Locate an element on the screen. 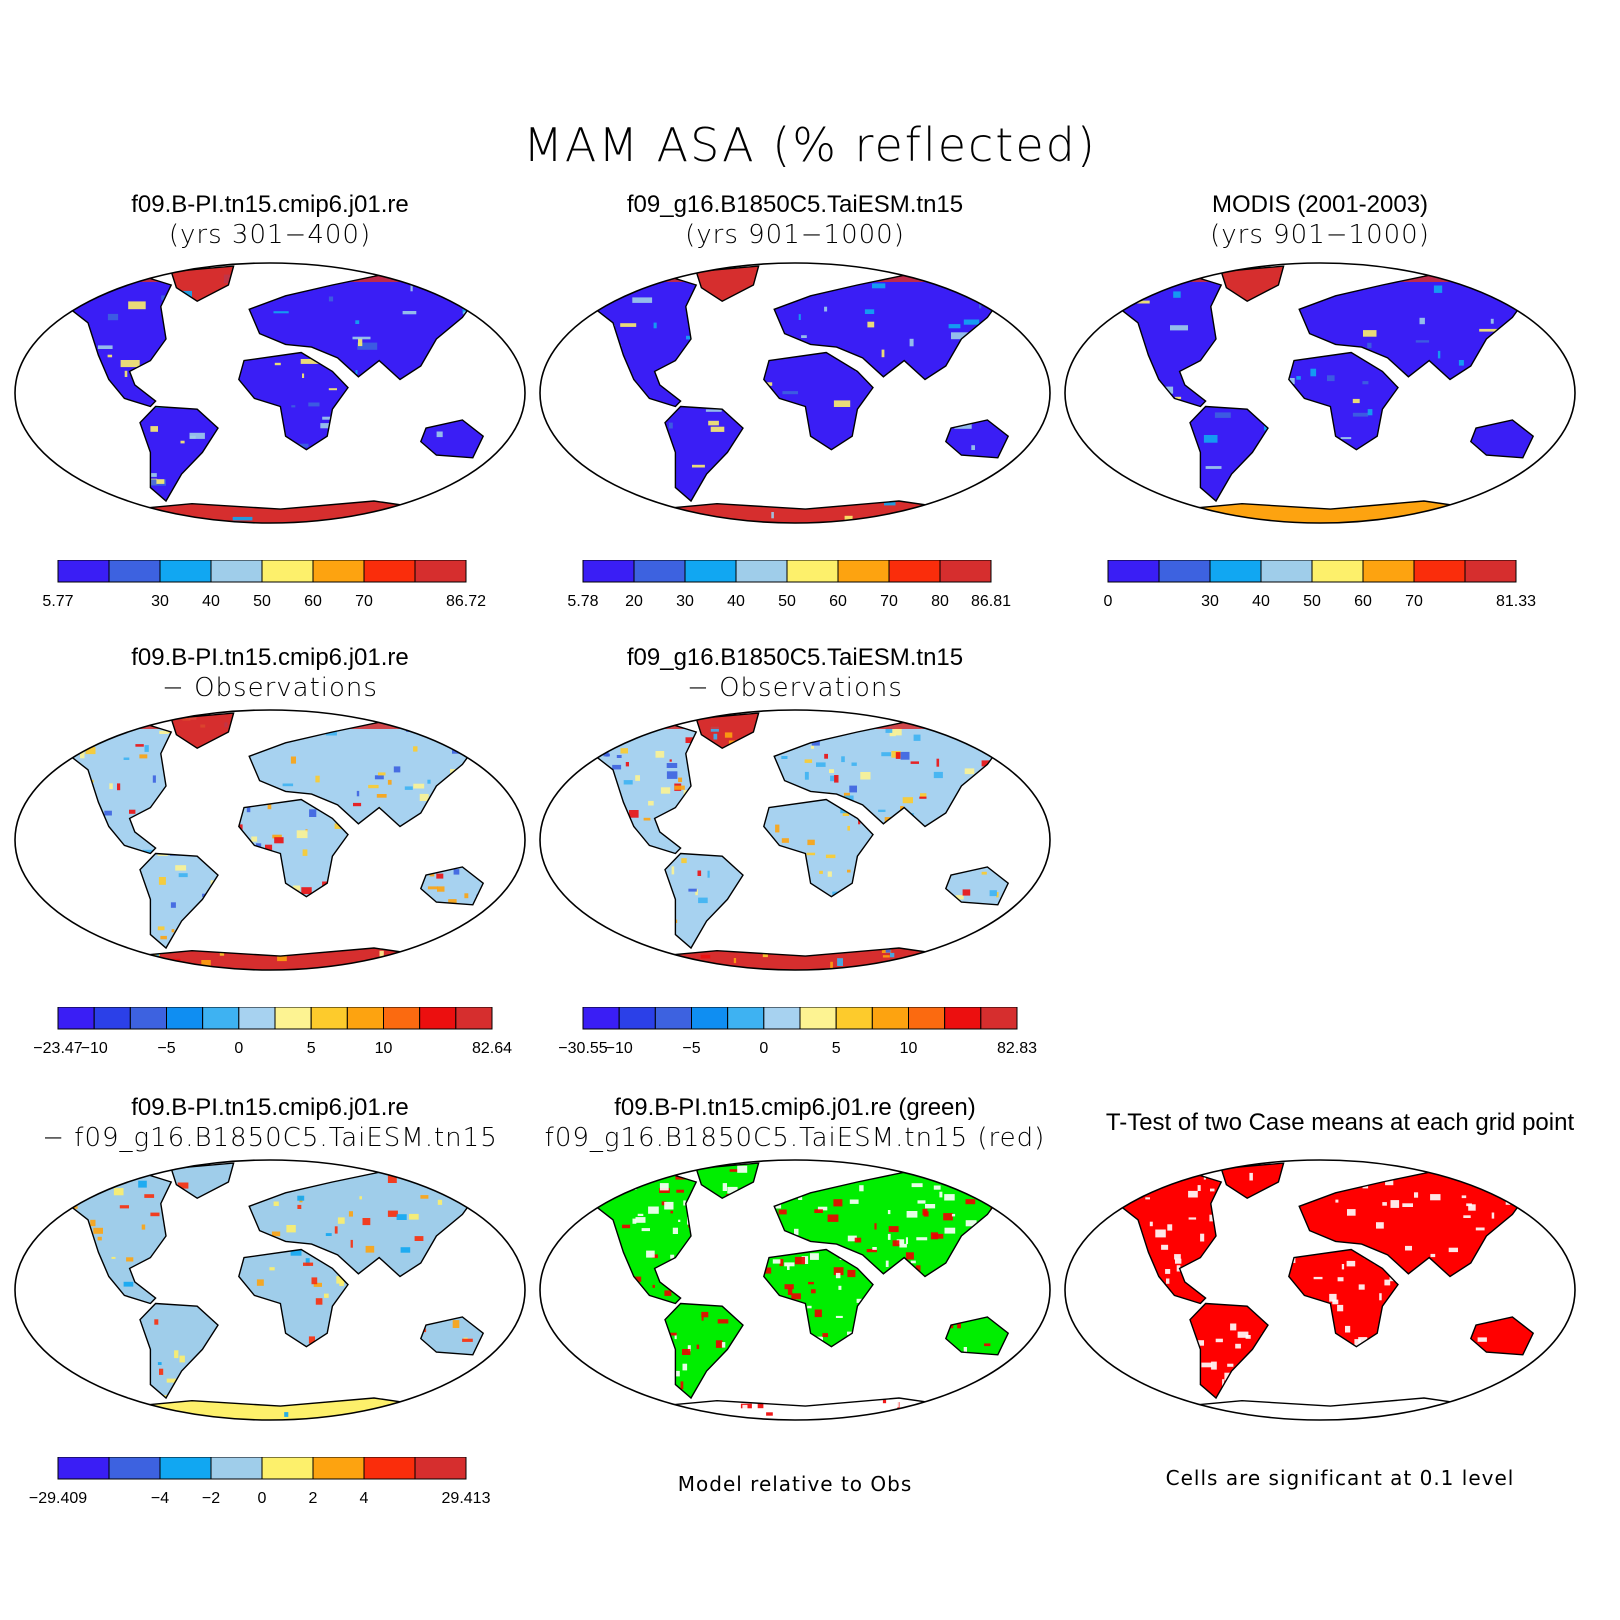 The width and height of the screenshot is (1620, 1620). panel-title-line2: − Observations is located at coordinates (270, 688).